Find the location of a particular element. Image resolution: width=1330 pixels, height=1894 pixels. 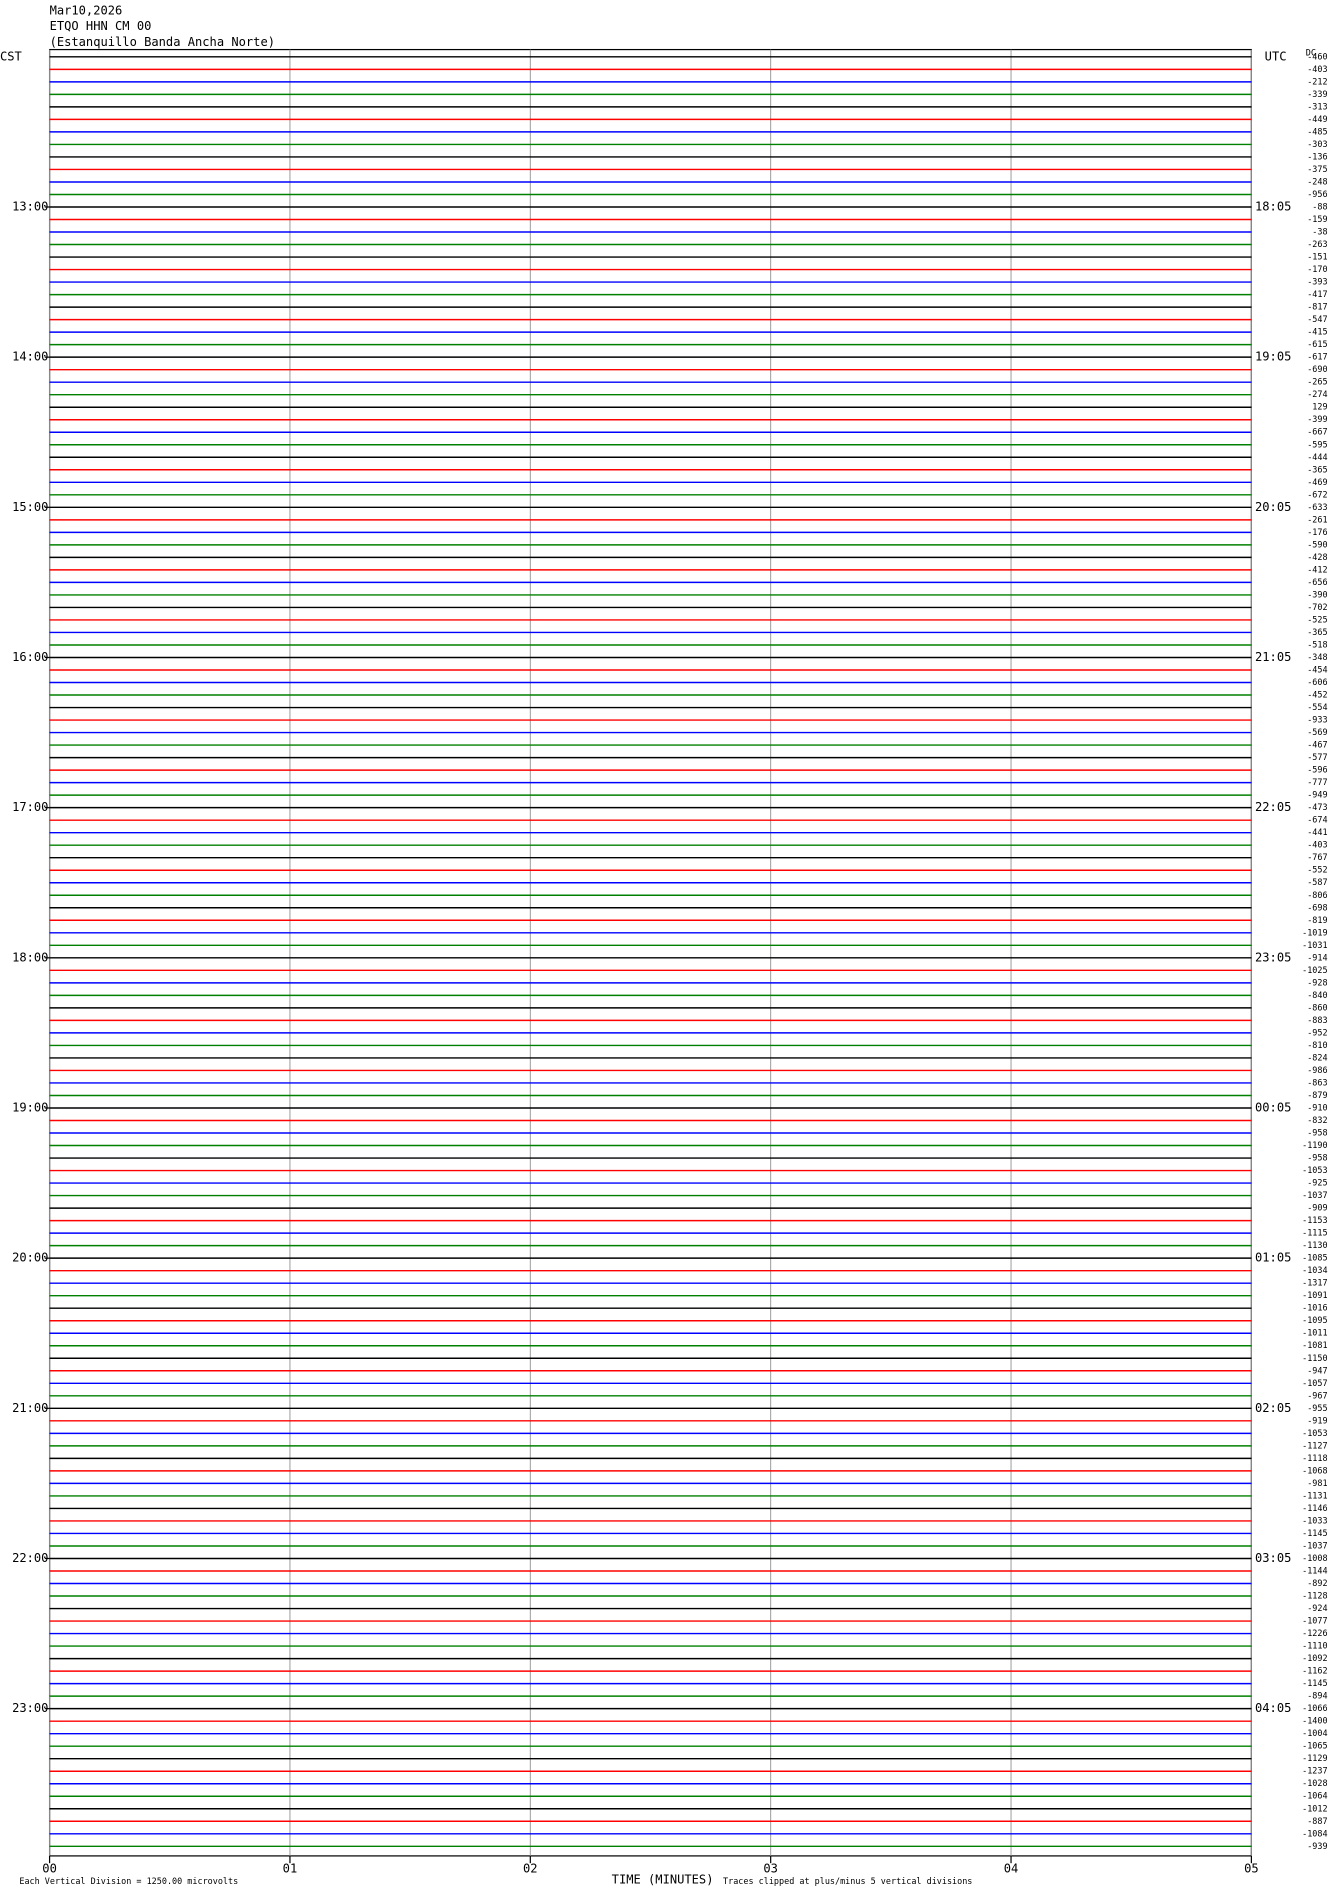

offset-label: -1146 is located at coordinates (1314, 1508).